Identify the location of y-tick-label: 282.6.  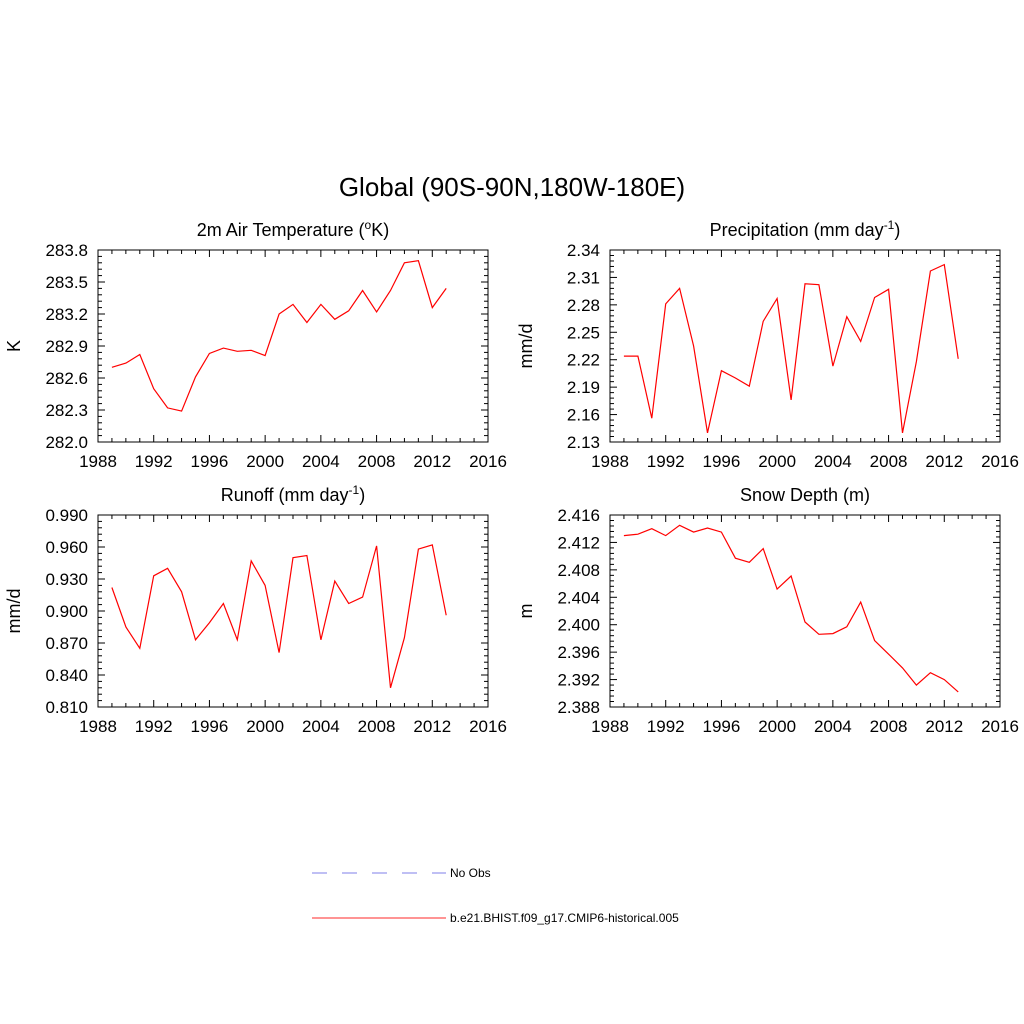
(66, 378).